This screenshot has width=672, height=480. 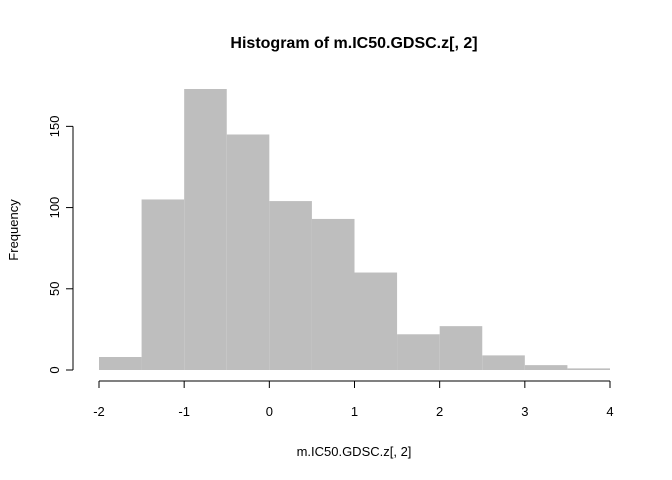 I want to click on y-axis-label: Frequency, so click(x=13, y=230).